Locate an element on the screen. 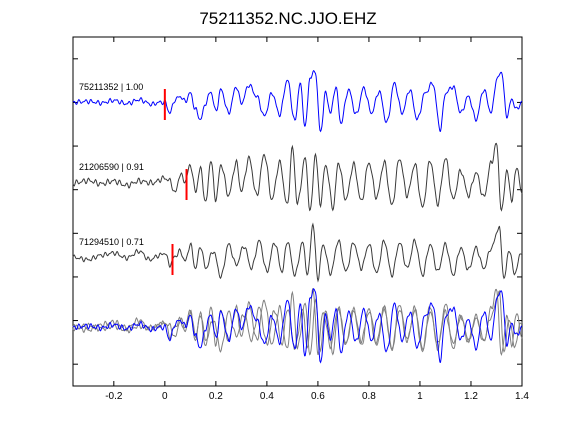 The height and width of the screenshot is (432, 576). x-tick-label: 1.4 is located at coordinates (522, 396).